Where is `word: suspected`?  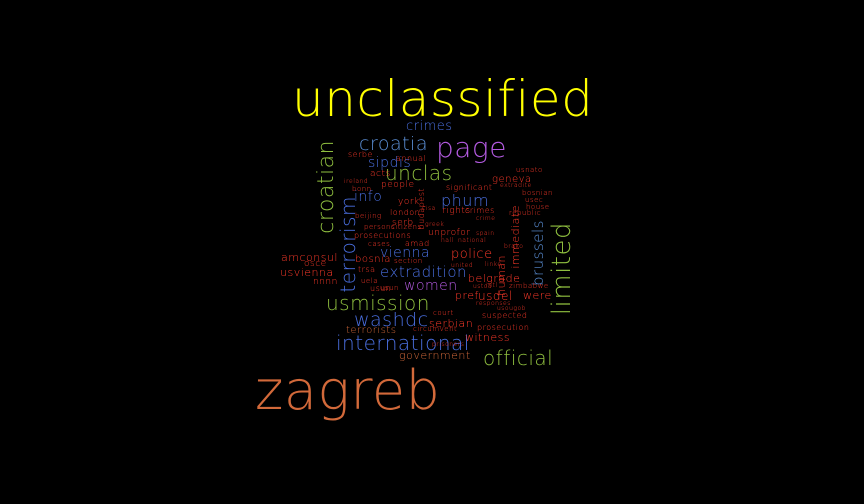
word: suspected is located at coordinates (505, 315).